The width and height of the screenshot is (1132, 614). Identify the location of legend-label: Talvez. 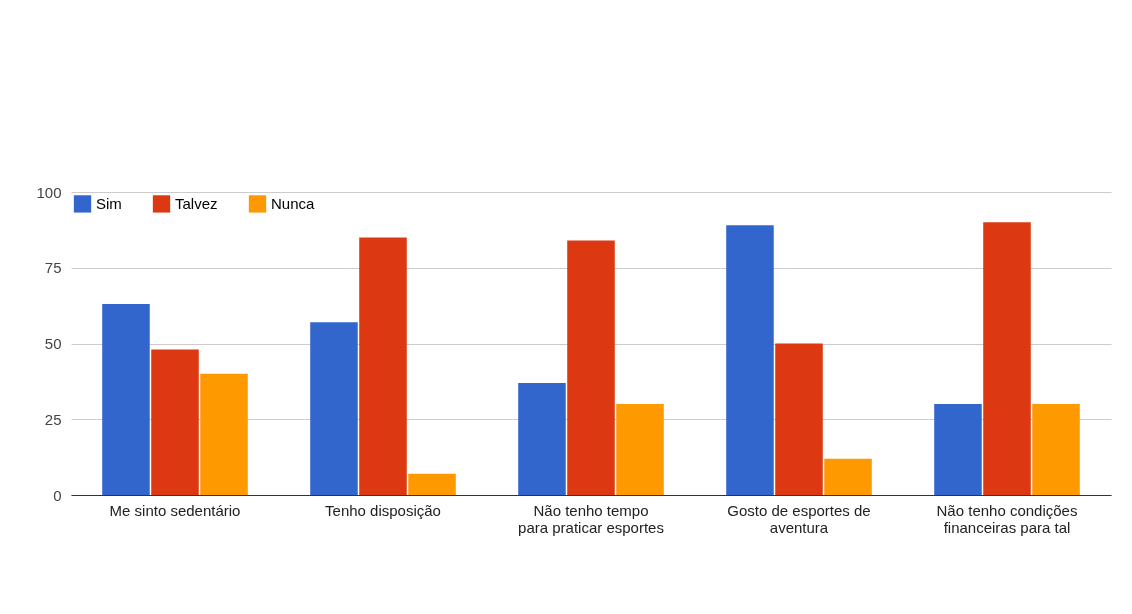
(196, 203).